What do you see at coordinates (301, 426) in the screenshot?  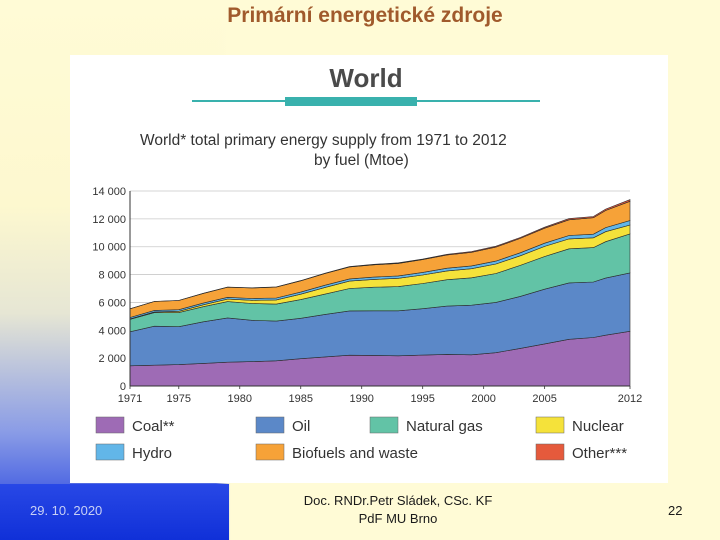 I see `legend-label: Oil` at bounding box center [301, 426].